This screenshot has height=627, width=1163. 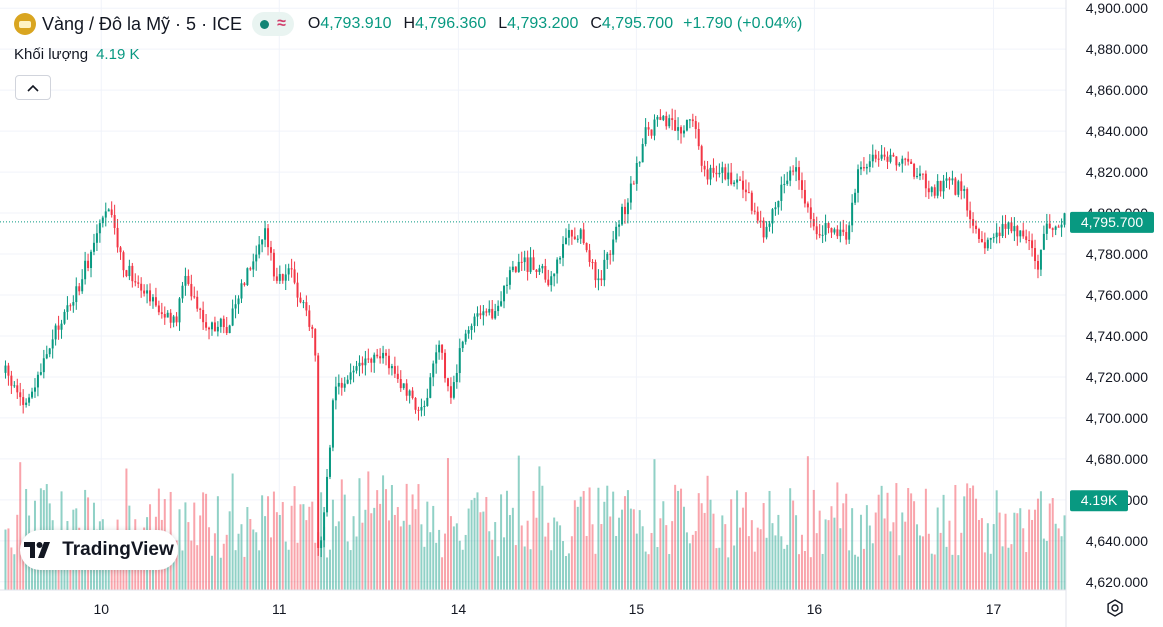 I want to click on y-tick-label: 4,900.000, so click(x=1117, y=8).